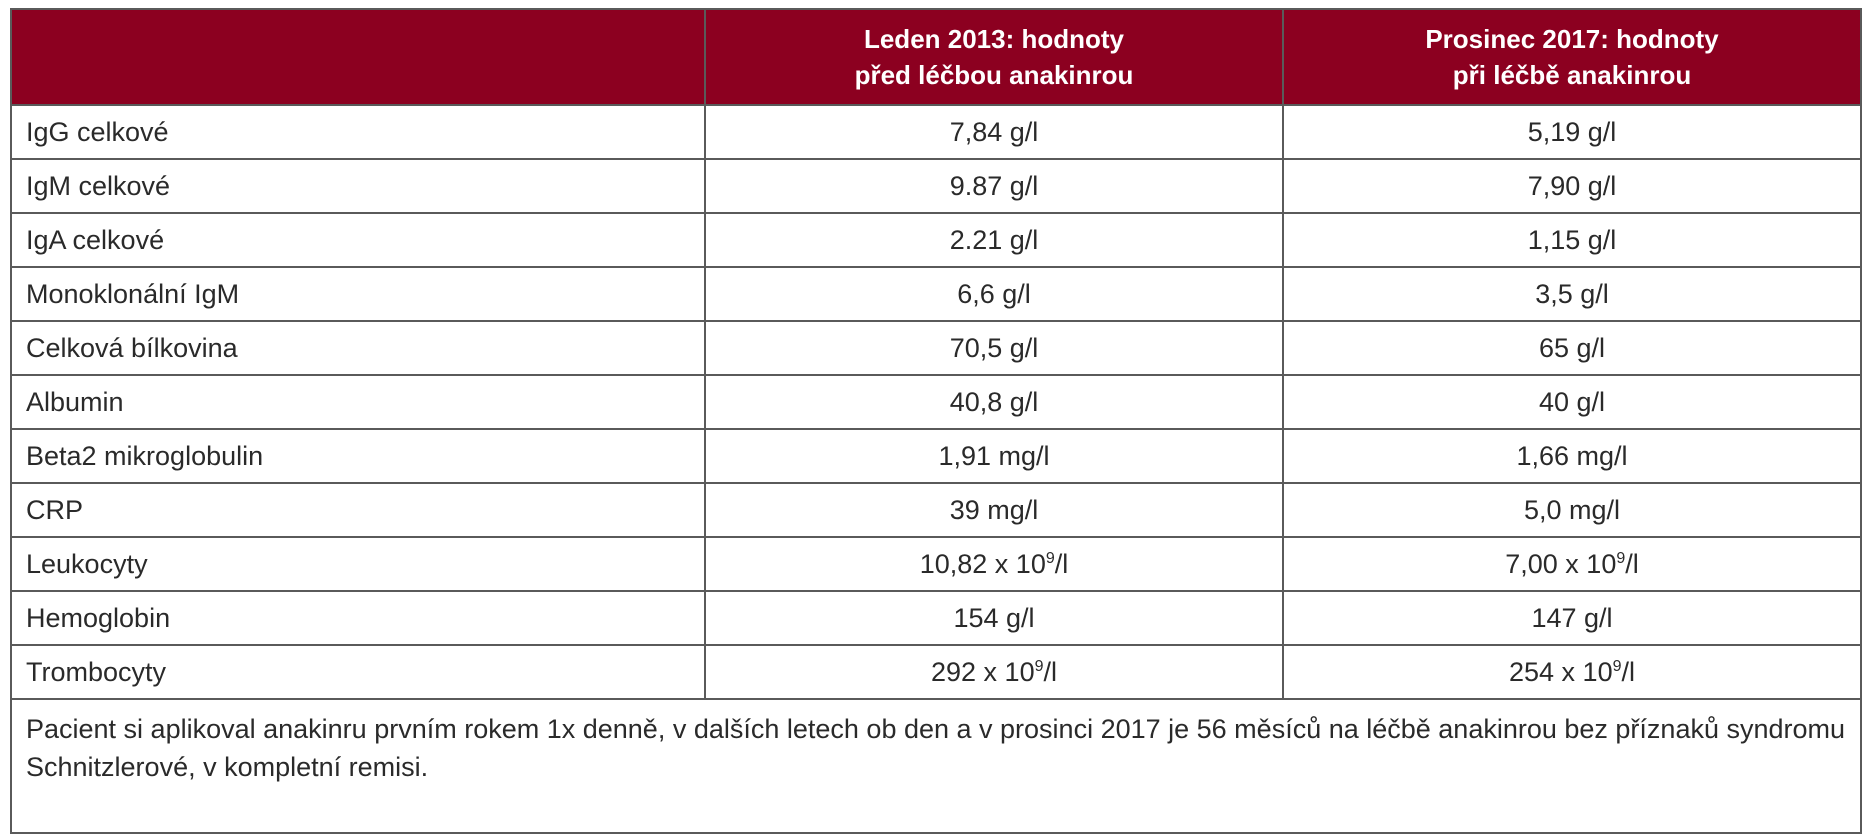 The width and height of the screenshot is (1871, 834). Describe the element at coordinates (358, 510) in the screenshot. I see `row-label: CRP` at that location.